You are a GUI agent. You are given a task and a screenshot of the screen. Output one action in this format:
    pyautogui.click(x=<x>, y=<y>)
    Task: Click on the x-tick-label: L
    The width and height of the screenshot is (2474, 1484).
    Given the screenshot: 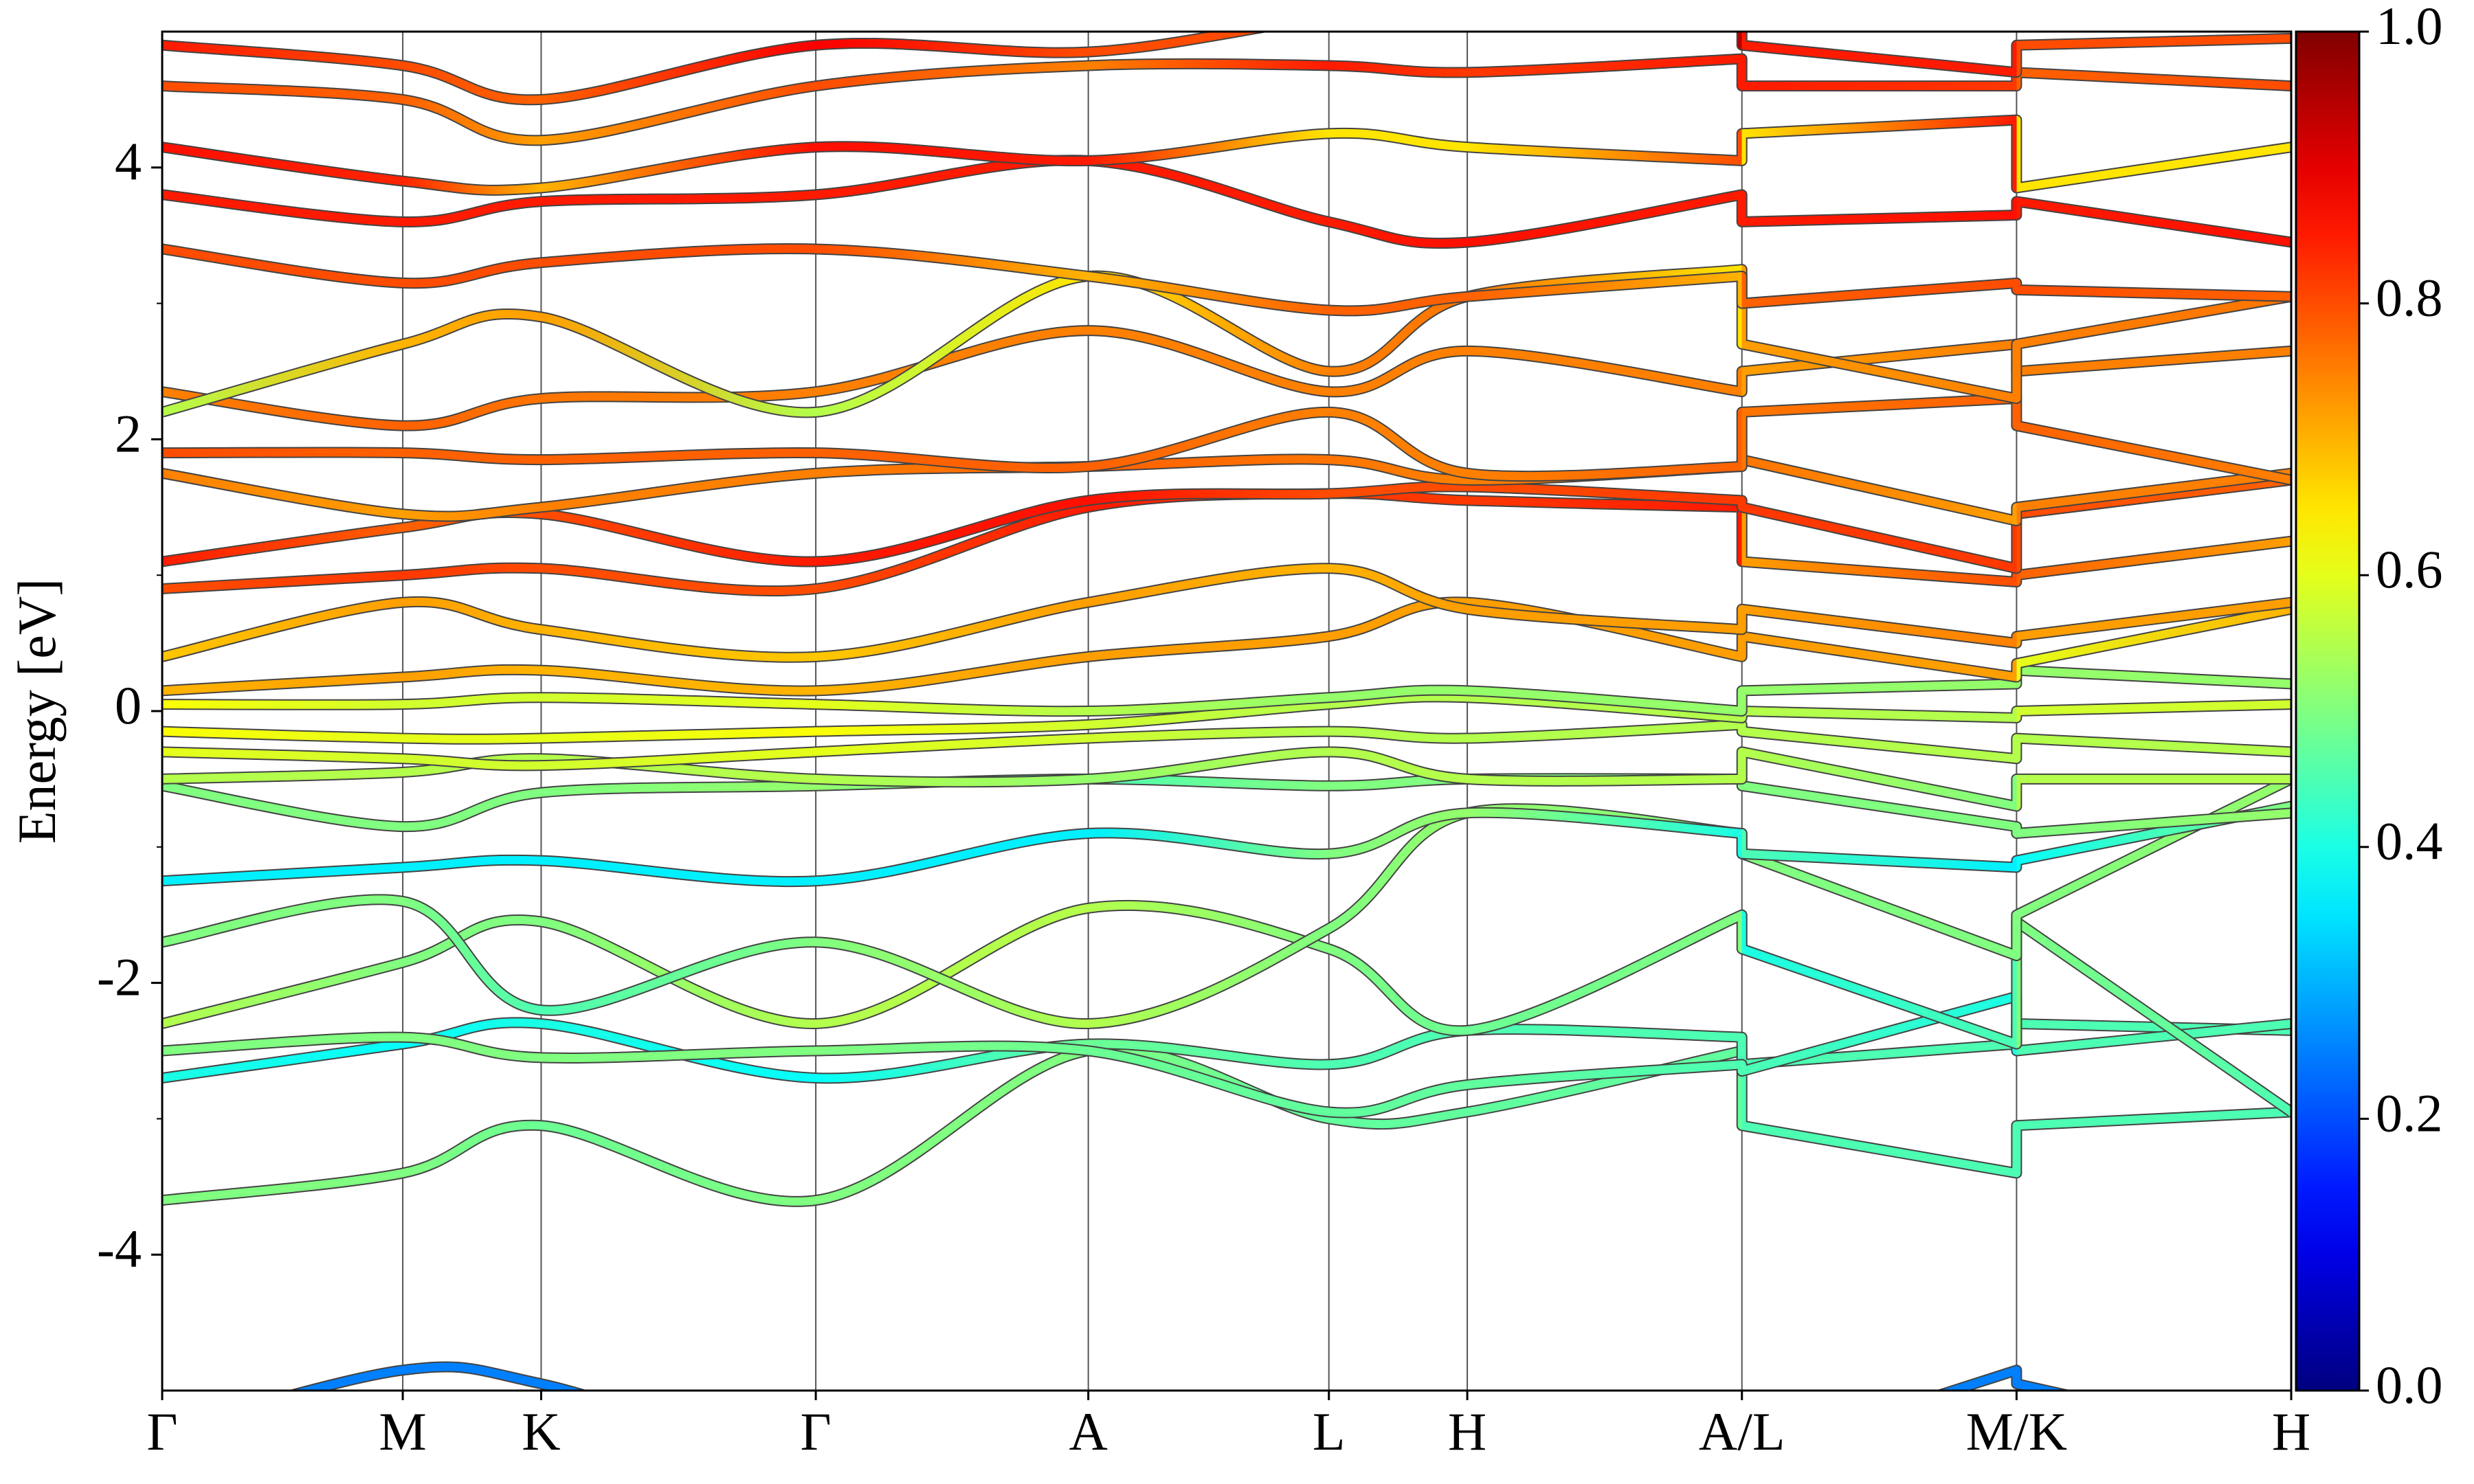 What is the action you would take?
    pyautogui.click(x=1329, y=1431)
    